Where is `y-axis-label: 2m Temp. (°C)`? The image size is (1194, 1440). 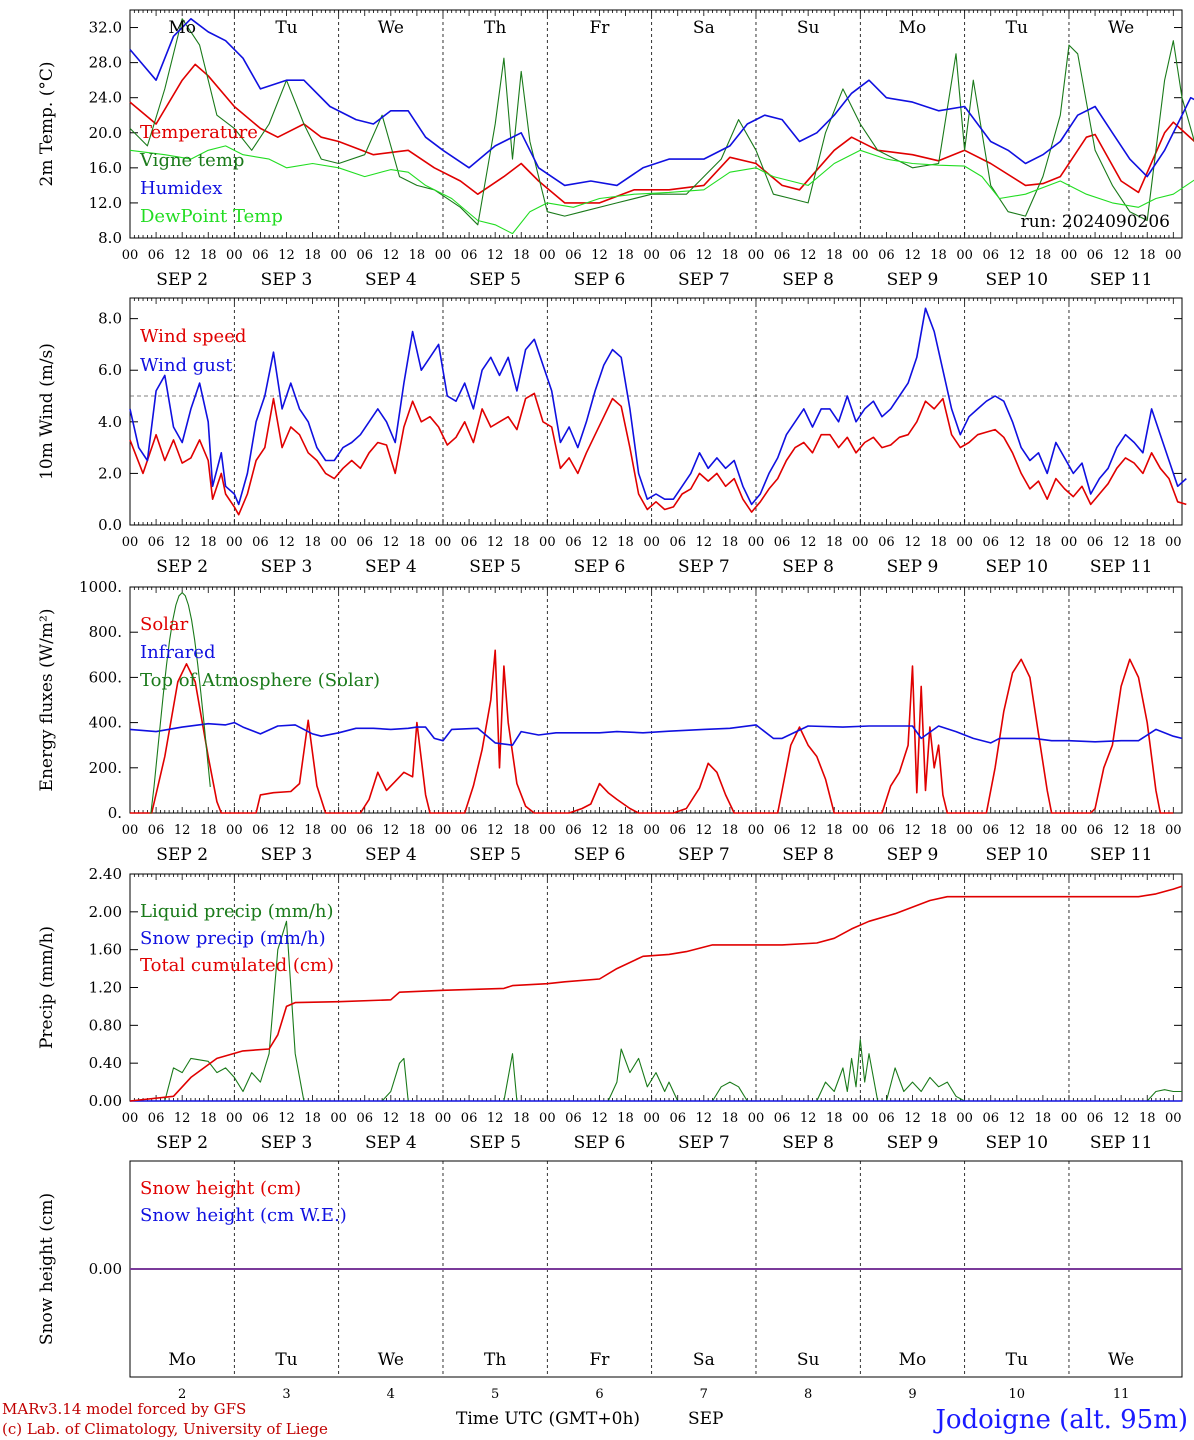
y-axis-label: 2m Temp. (°C) is located at coordinates (47, 123).